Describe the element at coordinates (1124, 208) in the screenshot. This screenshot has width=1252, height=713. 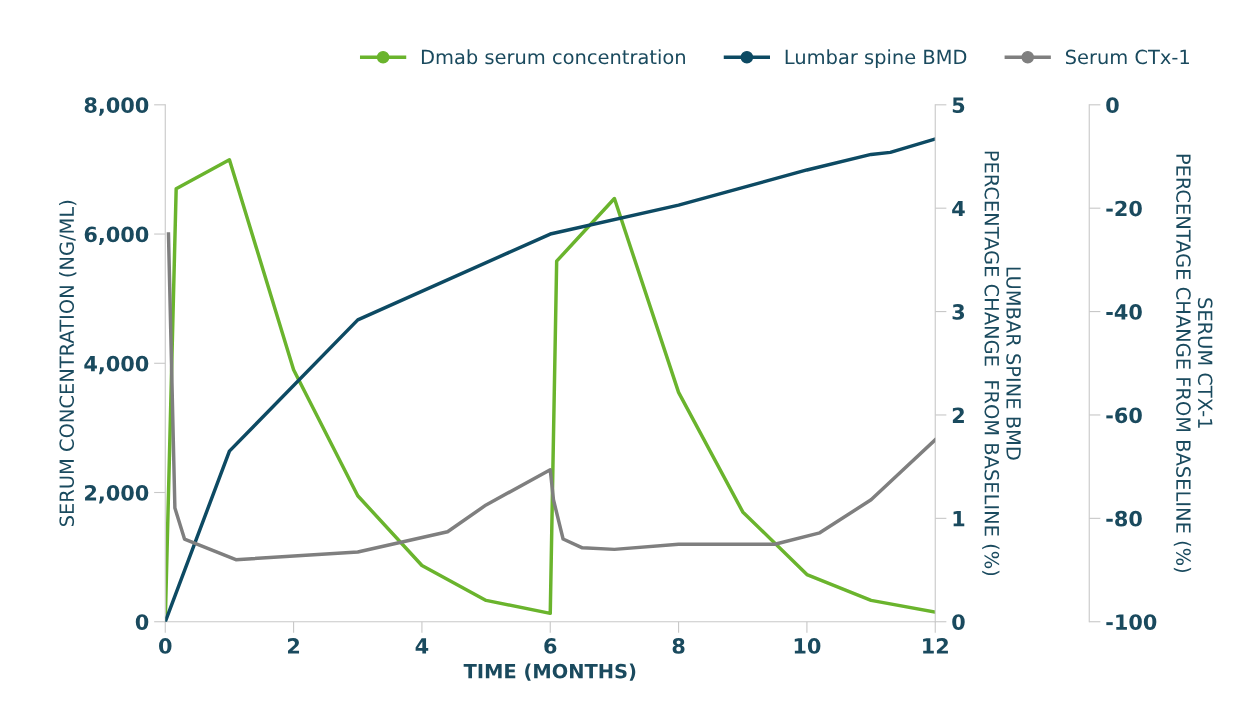
I see `y3-tick-label: -20` at that location.